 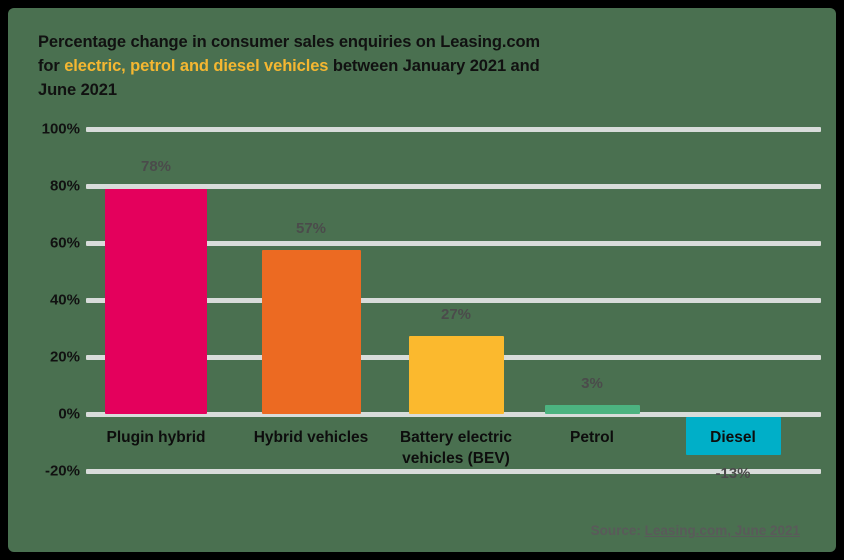 What do you see at coordinates (456, 375) in the screenshot?
I see `bar-battery-electric-vehicles` at bounding box center [456, 375].